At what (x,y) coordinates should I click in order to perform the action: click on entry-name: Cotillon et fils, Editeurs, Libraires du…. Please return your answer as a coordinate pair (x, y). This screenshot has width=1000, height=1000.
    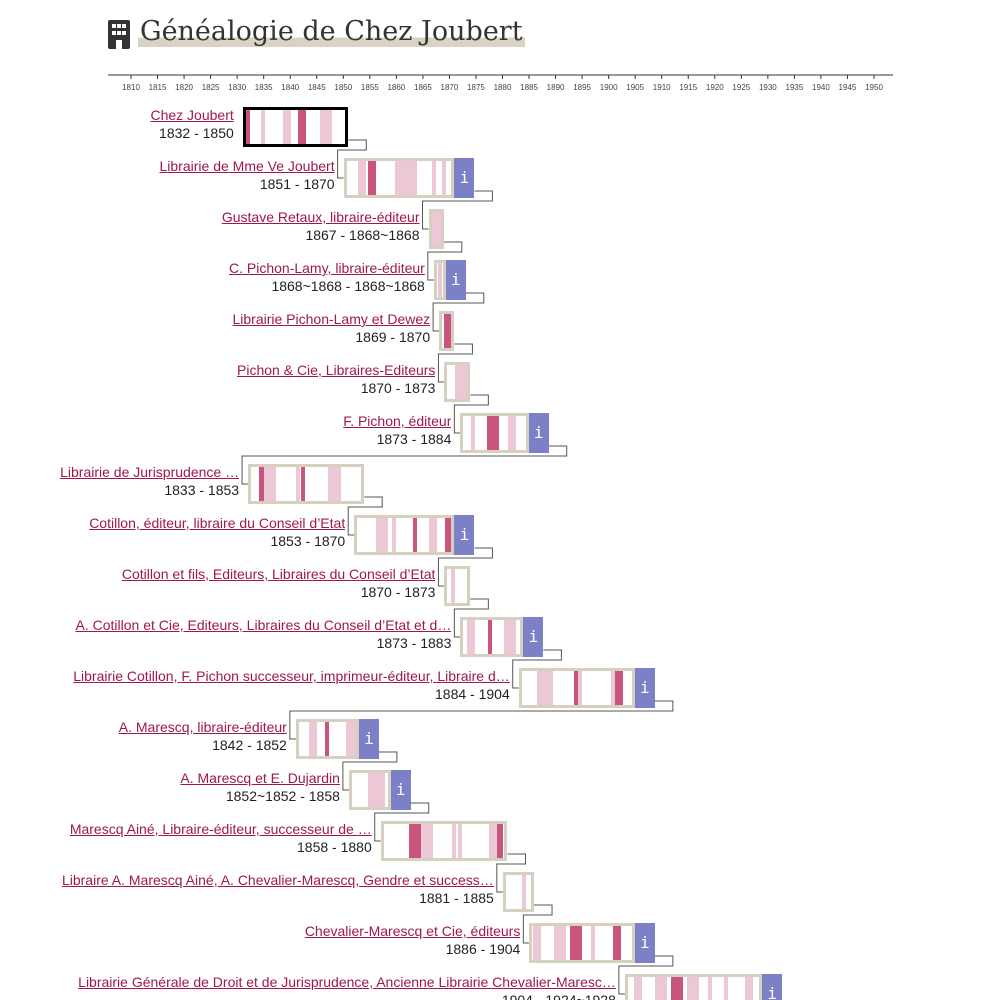
    Looking at the image, I should click on (278, 574).